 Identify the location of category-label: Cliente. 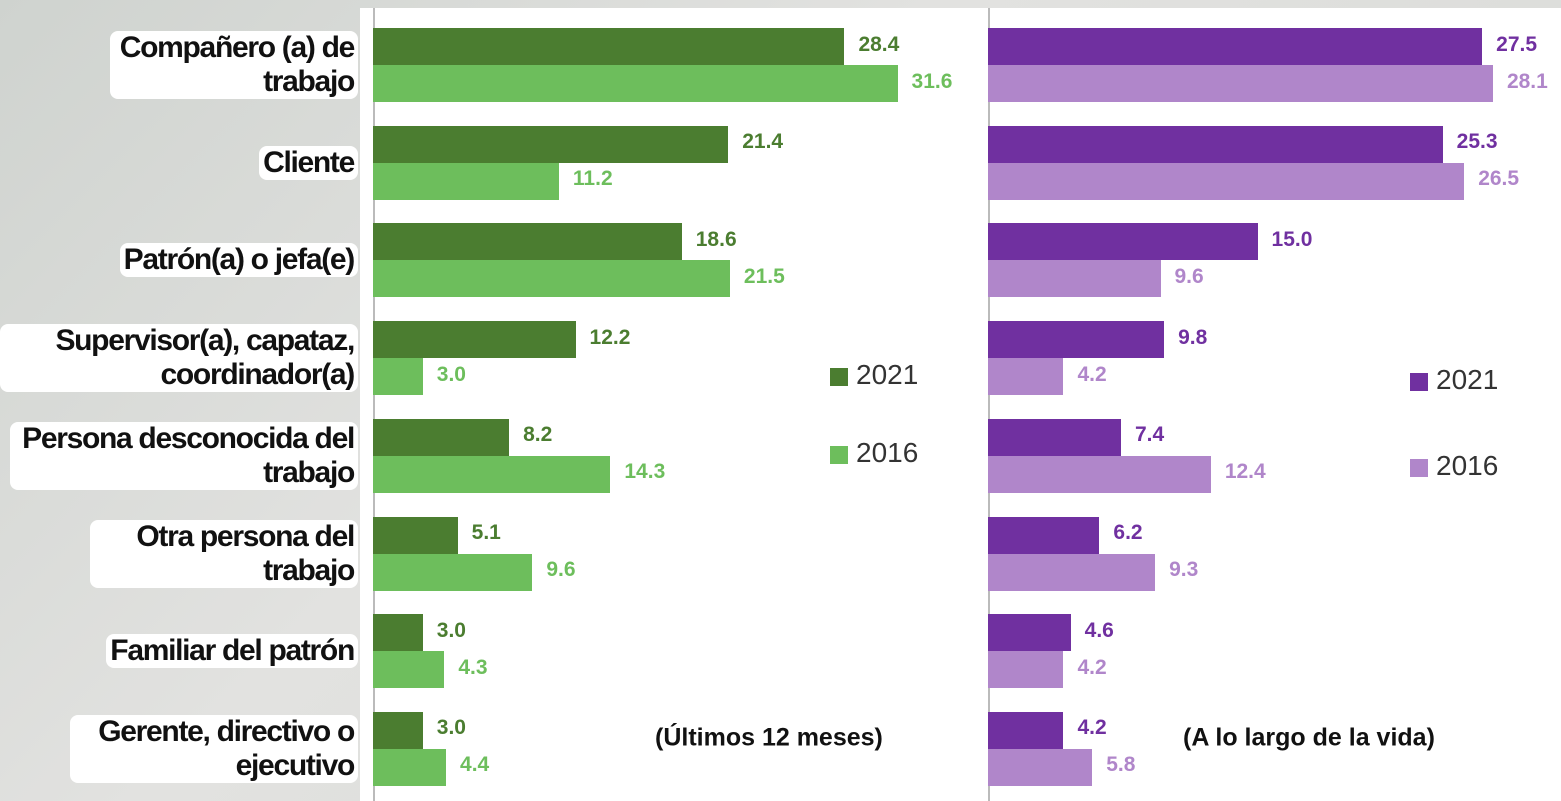
(308, 162).